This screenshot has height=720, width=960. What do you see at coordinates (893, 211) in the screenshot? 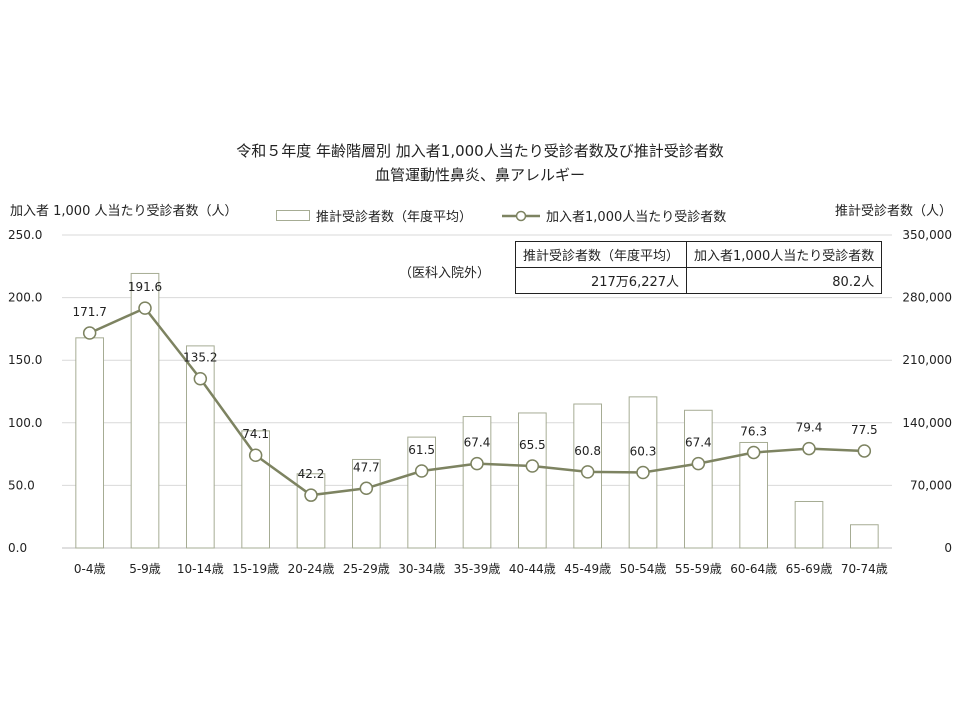
I see `right-axis-title: 推計受診者数（人）` at bounding box center [893, 211].